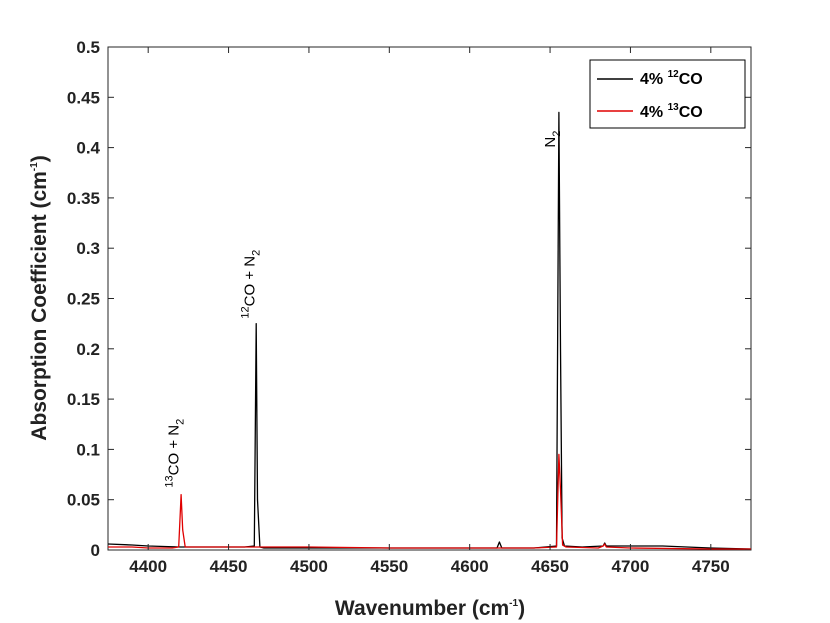  I want to click on peak-annotation: 13CO + N2, so click(175, 453).